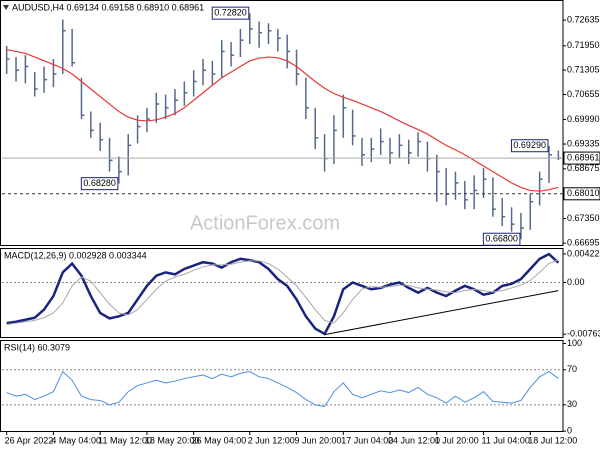  What do you see at coordinates (441, 313) in the screenshot?
I see `trendline` at bounding box center [441, 313].